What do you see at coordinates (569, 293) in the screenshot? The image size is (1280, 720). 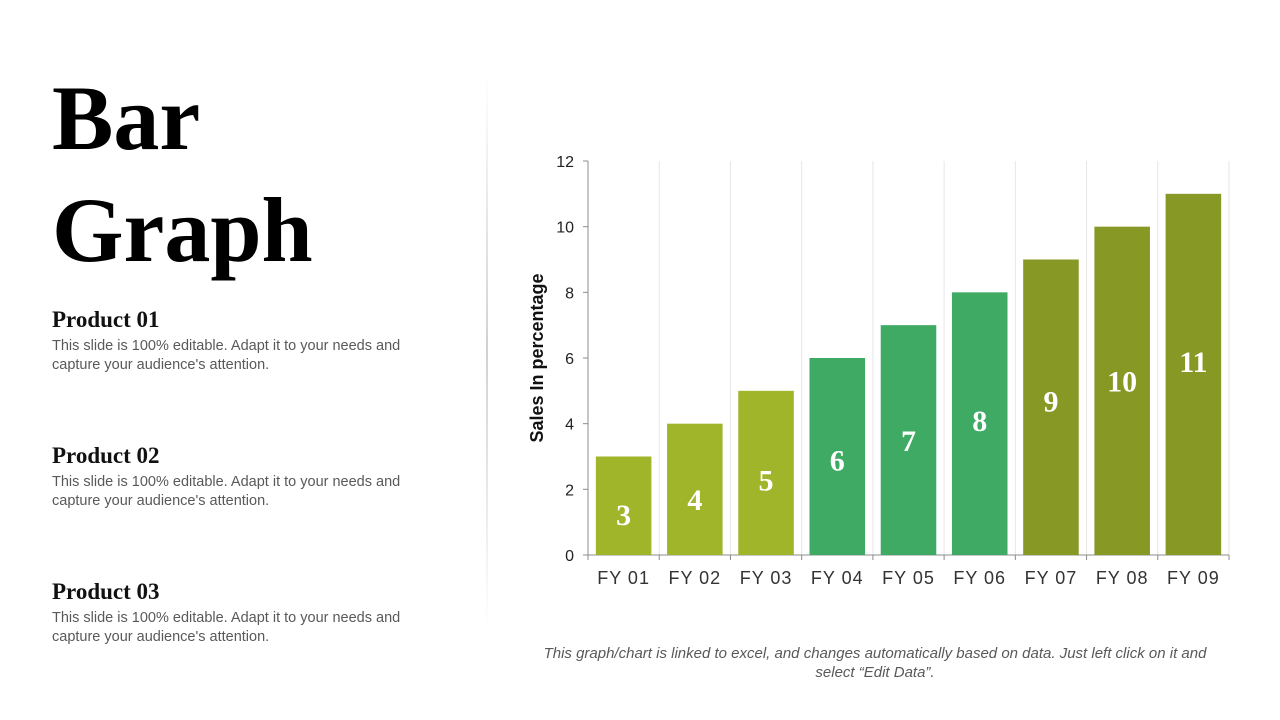 I see `y-tick-label: 8` at bounding box center [569, 293].